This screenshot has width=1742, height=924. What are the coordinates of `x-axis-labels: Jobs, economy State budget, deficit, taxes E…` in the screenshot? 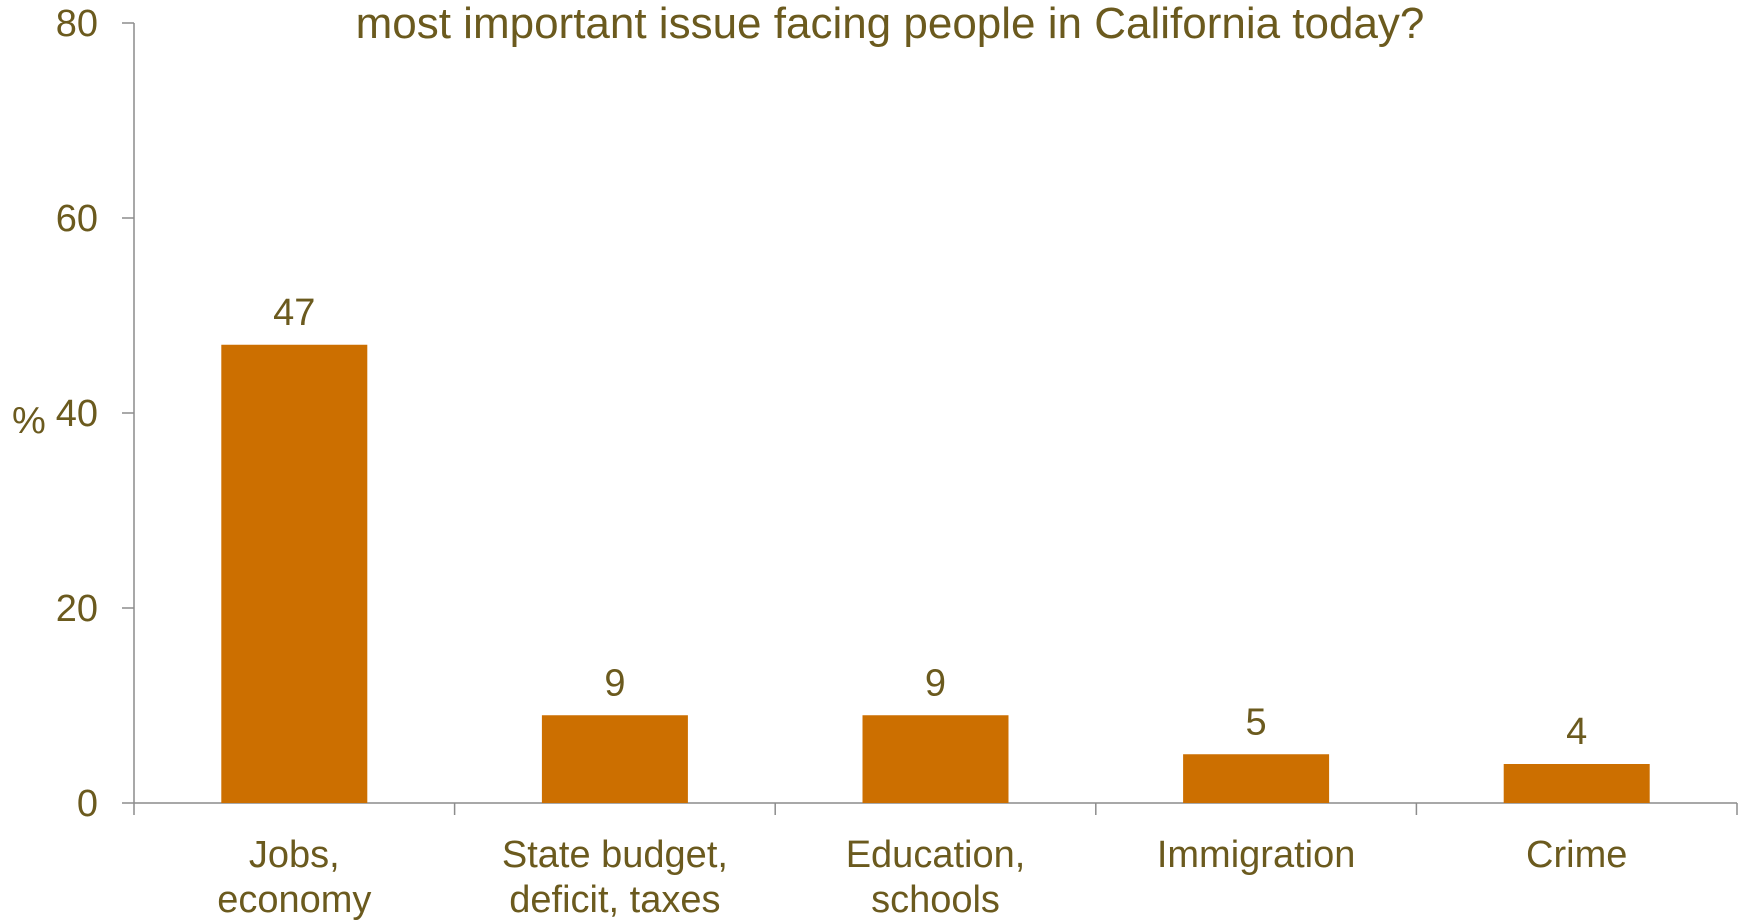 It's located at (922, 877).